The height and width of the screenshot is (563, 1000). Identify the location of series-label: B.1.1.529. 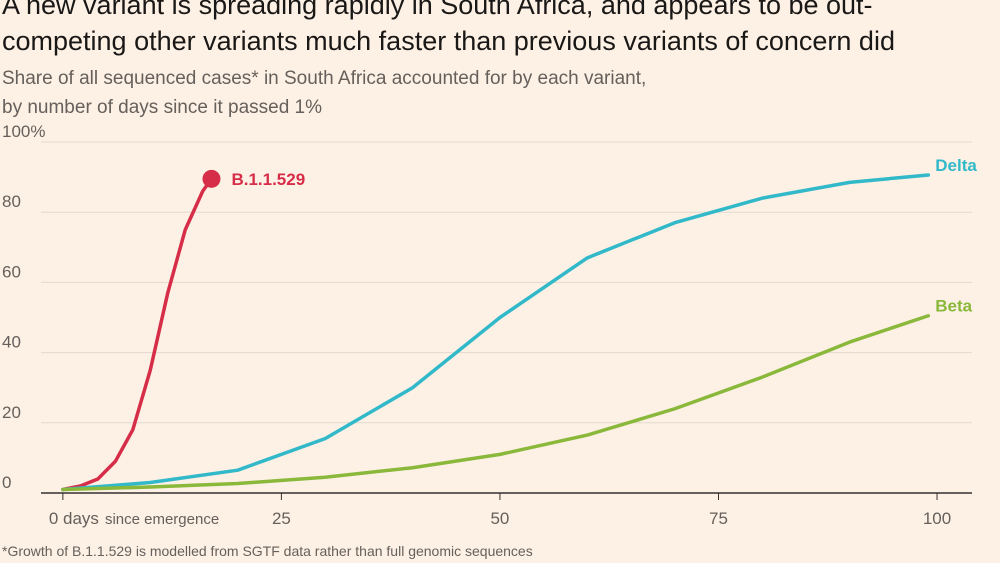
(268, 179).